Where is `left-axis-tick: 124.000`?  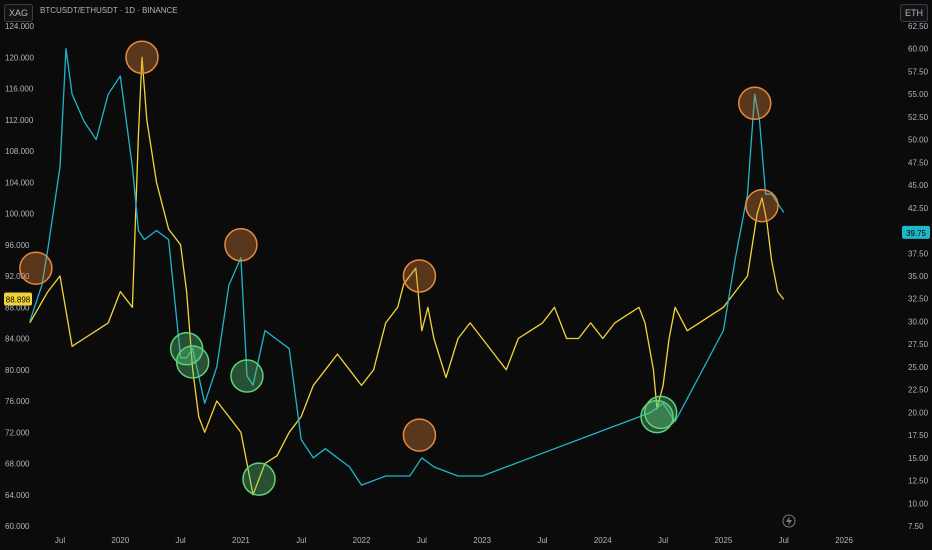 left-axis-tick: 124.000 is located at coordinates (19, 26).